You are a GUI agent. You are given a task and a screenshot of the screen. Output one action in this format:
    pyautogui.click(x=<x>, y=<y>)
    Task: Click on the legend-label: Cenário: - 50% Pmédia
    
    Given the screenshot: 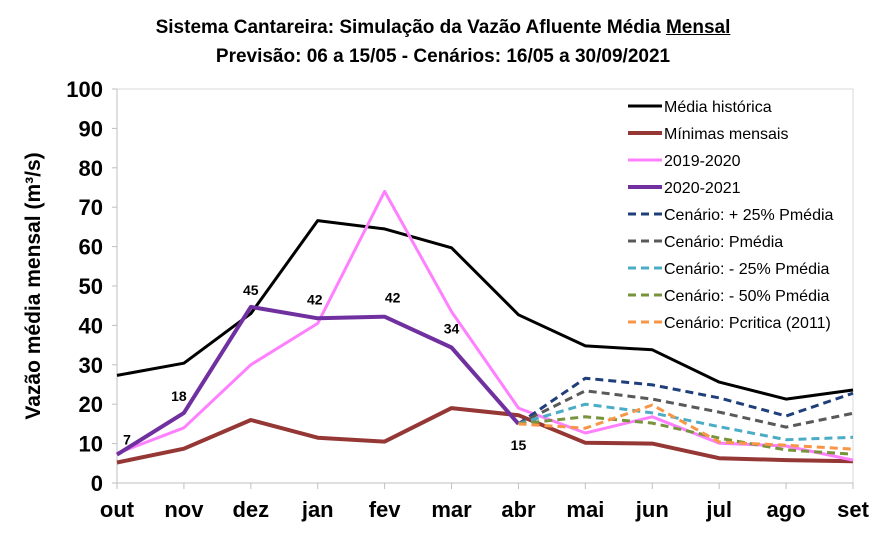 What is the action you would take?
    pyautogui.click(x=747, y=296)
    